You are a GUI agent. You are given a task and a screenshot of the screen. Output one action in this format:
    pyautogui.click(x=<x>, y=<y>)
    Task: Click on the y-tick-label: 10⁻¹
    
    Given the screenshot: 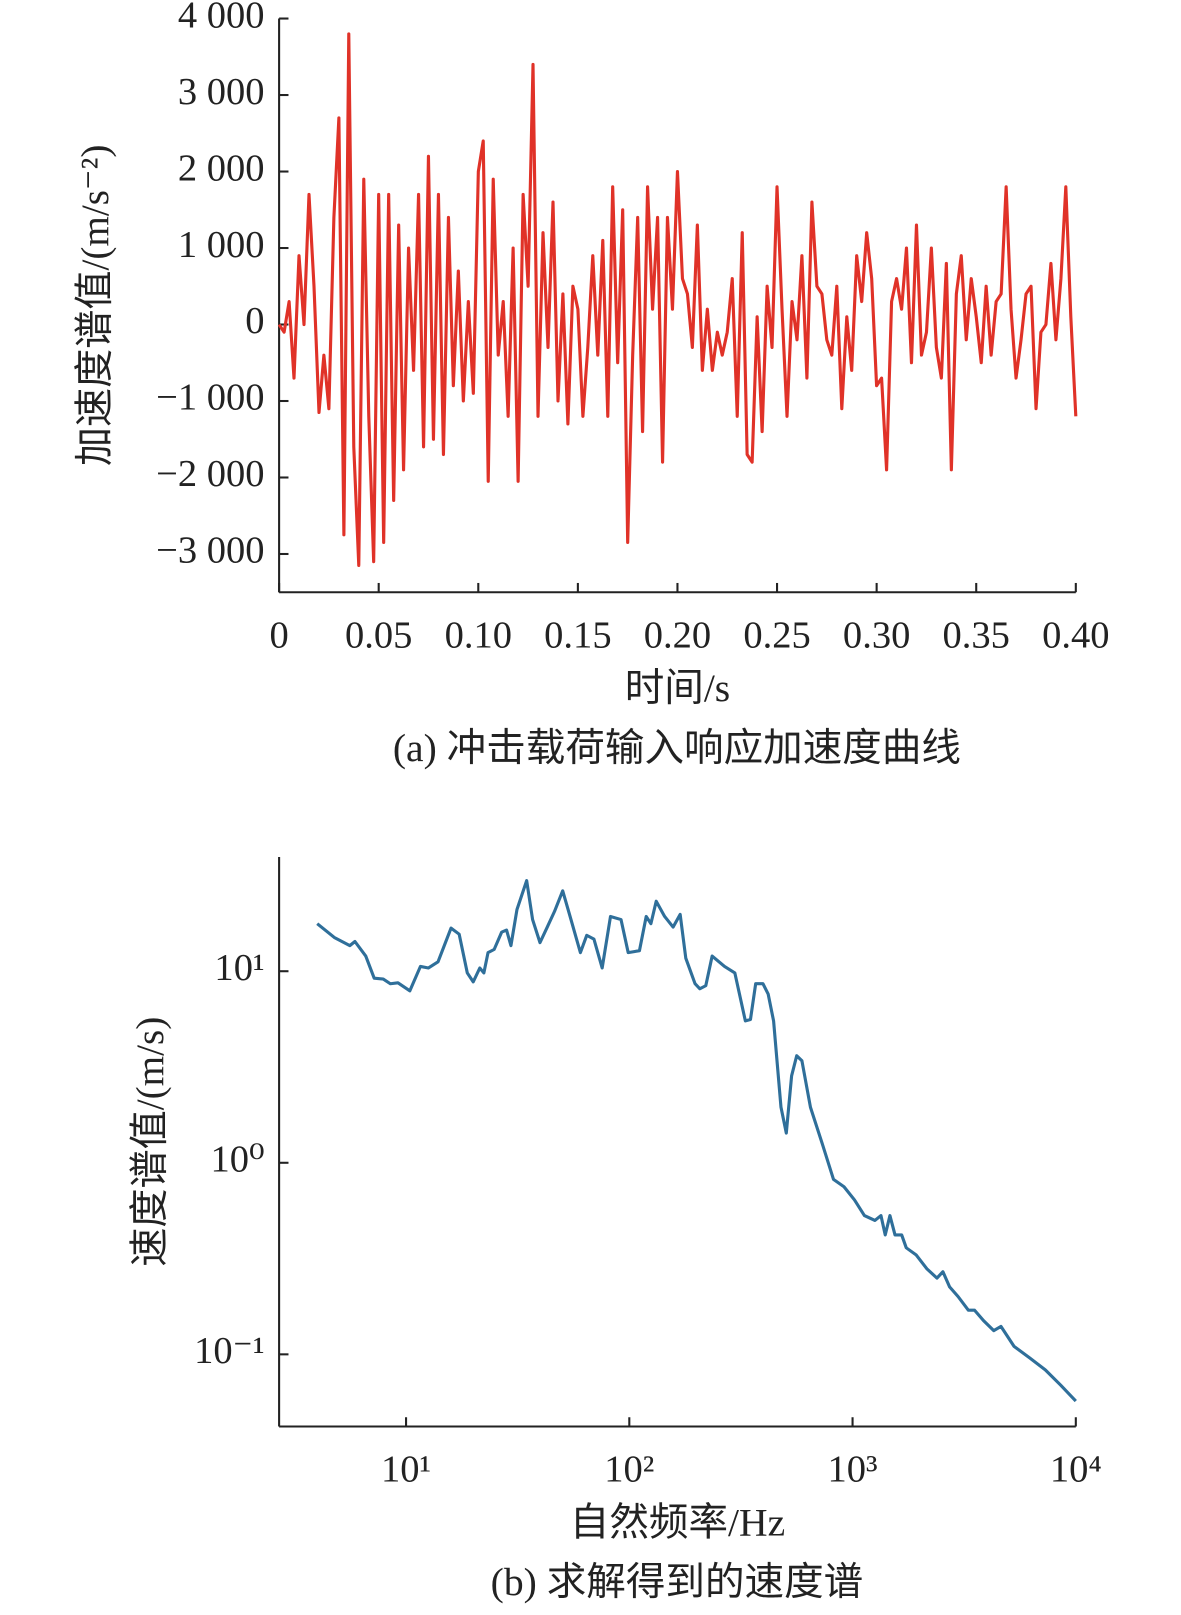 What is the action you would take?
    pyautogui.click(x=229, y=1351)
    